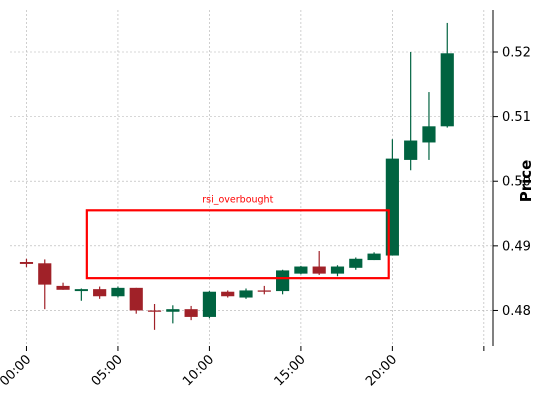 The width and height of the screenshot is (544, 403). Describe the element at coordinates (381, 370) in the screenshot. I see `x-tick-label: 20:00` at that location.